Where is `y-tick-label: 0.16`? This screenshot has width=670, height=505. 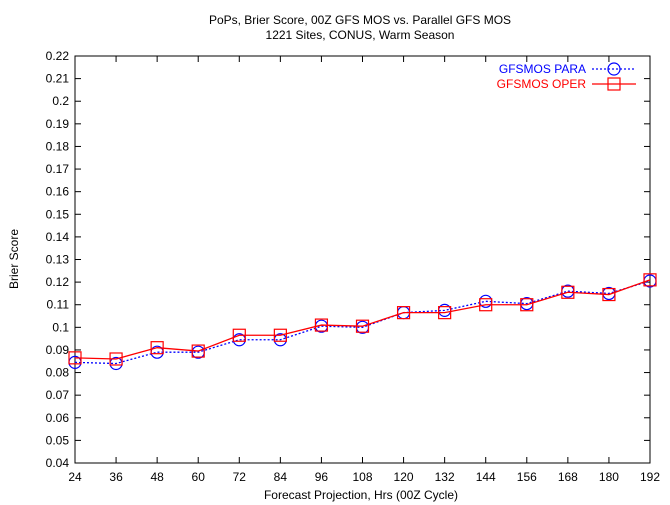
y-tick-label: 0.16 is located at coordinates (58, 192).